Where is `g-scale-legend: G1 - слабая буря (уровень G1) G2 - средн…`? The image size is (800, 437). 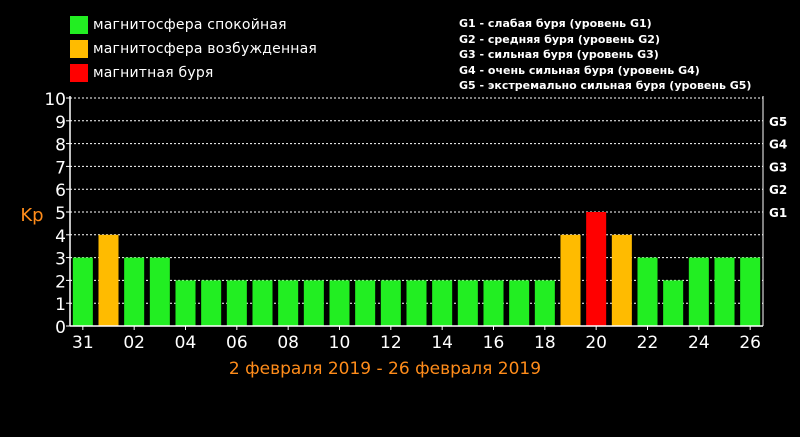 g-scale-legend: G1 - слабая буря (уровень G1) G2 - средн… is located at coordinates (605, 55).